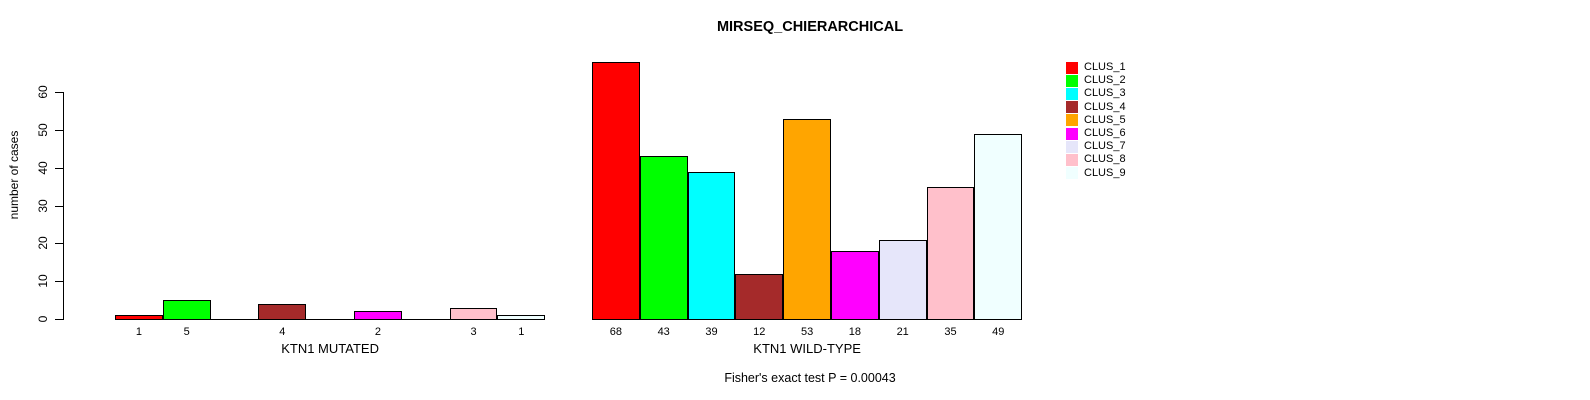 This screenshot has width=1590, height=400. What do you see at coordinates (1105, 93) in the screenshot?
I see `legend-label: CLUS_3` at bounding box center [1105, 93].